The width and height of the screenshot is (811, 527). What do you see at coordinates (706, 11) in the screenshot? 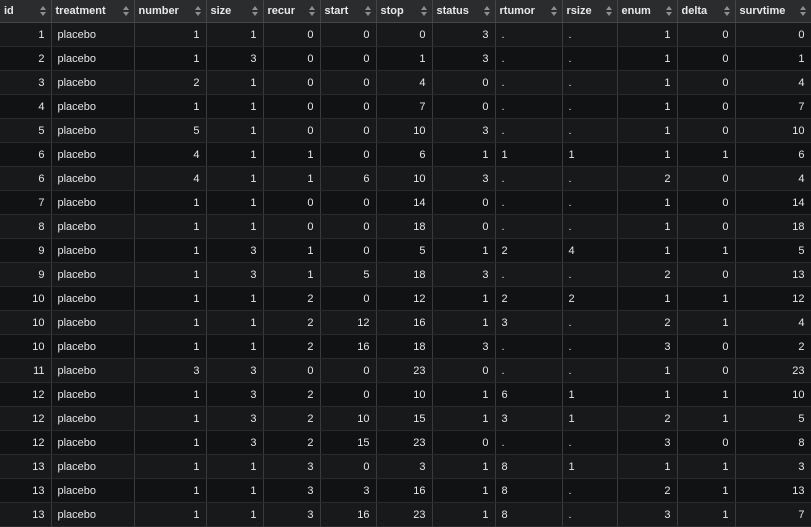
I see `column-header-delta: delta` at bounding box center [706, 11].